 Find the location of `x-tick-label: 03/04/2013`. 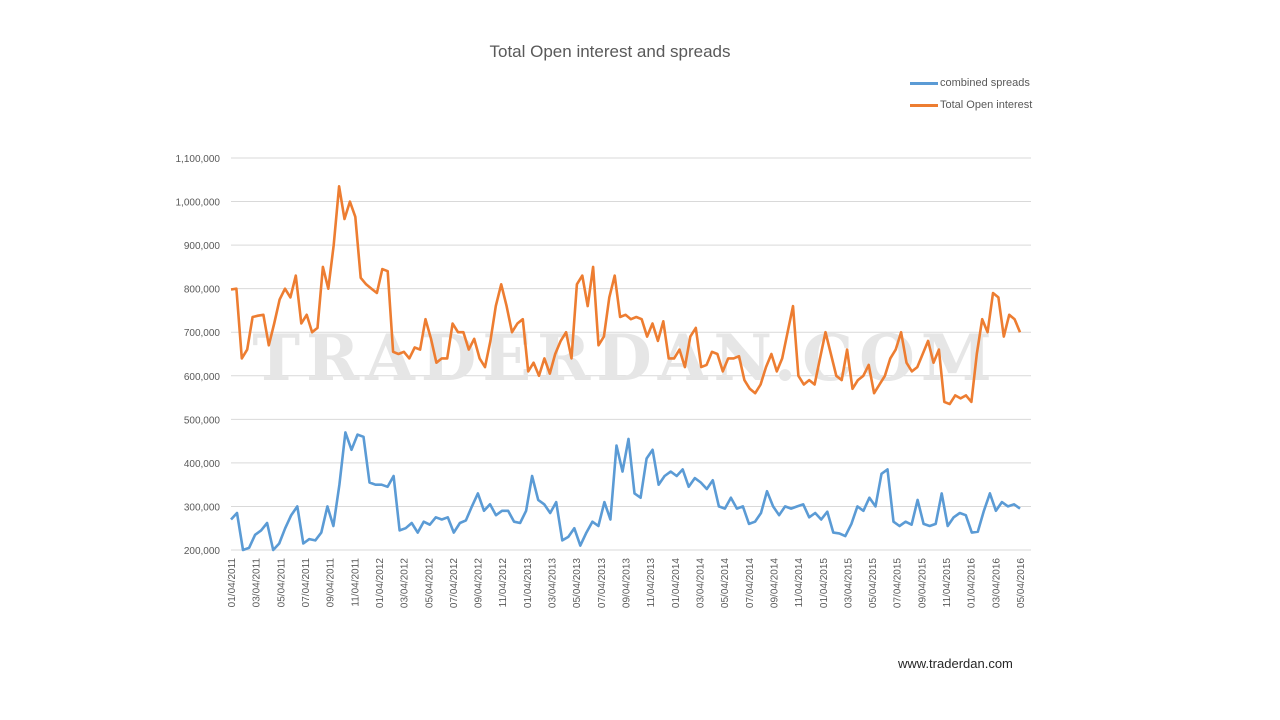

x-tick-label: 03/04/2013 is located at coordinates (553, 583).